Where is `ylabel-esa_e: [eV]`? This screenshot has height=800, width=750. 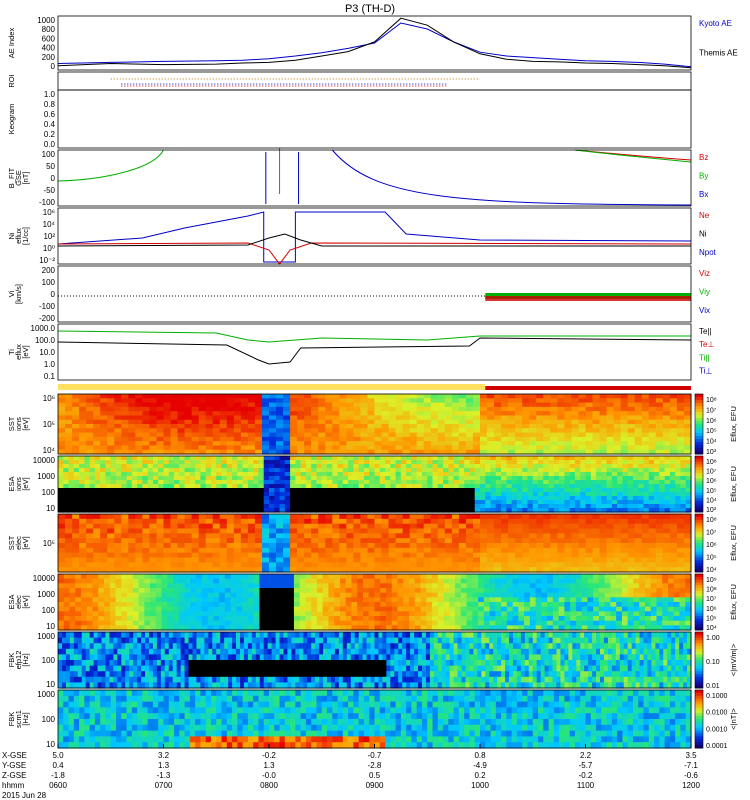 ylabel-esa_e: [eV] is located at coordinates (25, 601).